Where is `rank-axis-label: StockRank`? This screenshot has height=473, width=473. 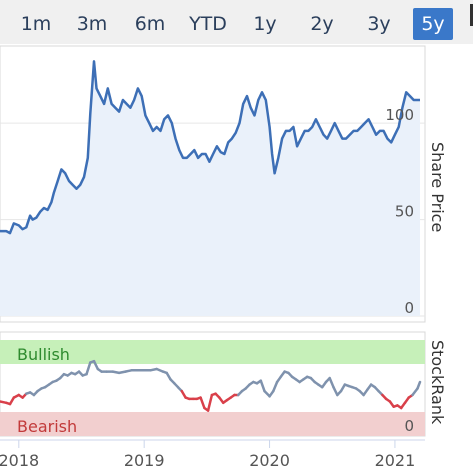 rank-axis-label: StockRank is located at coordinates (437, 382).